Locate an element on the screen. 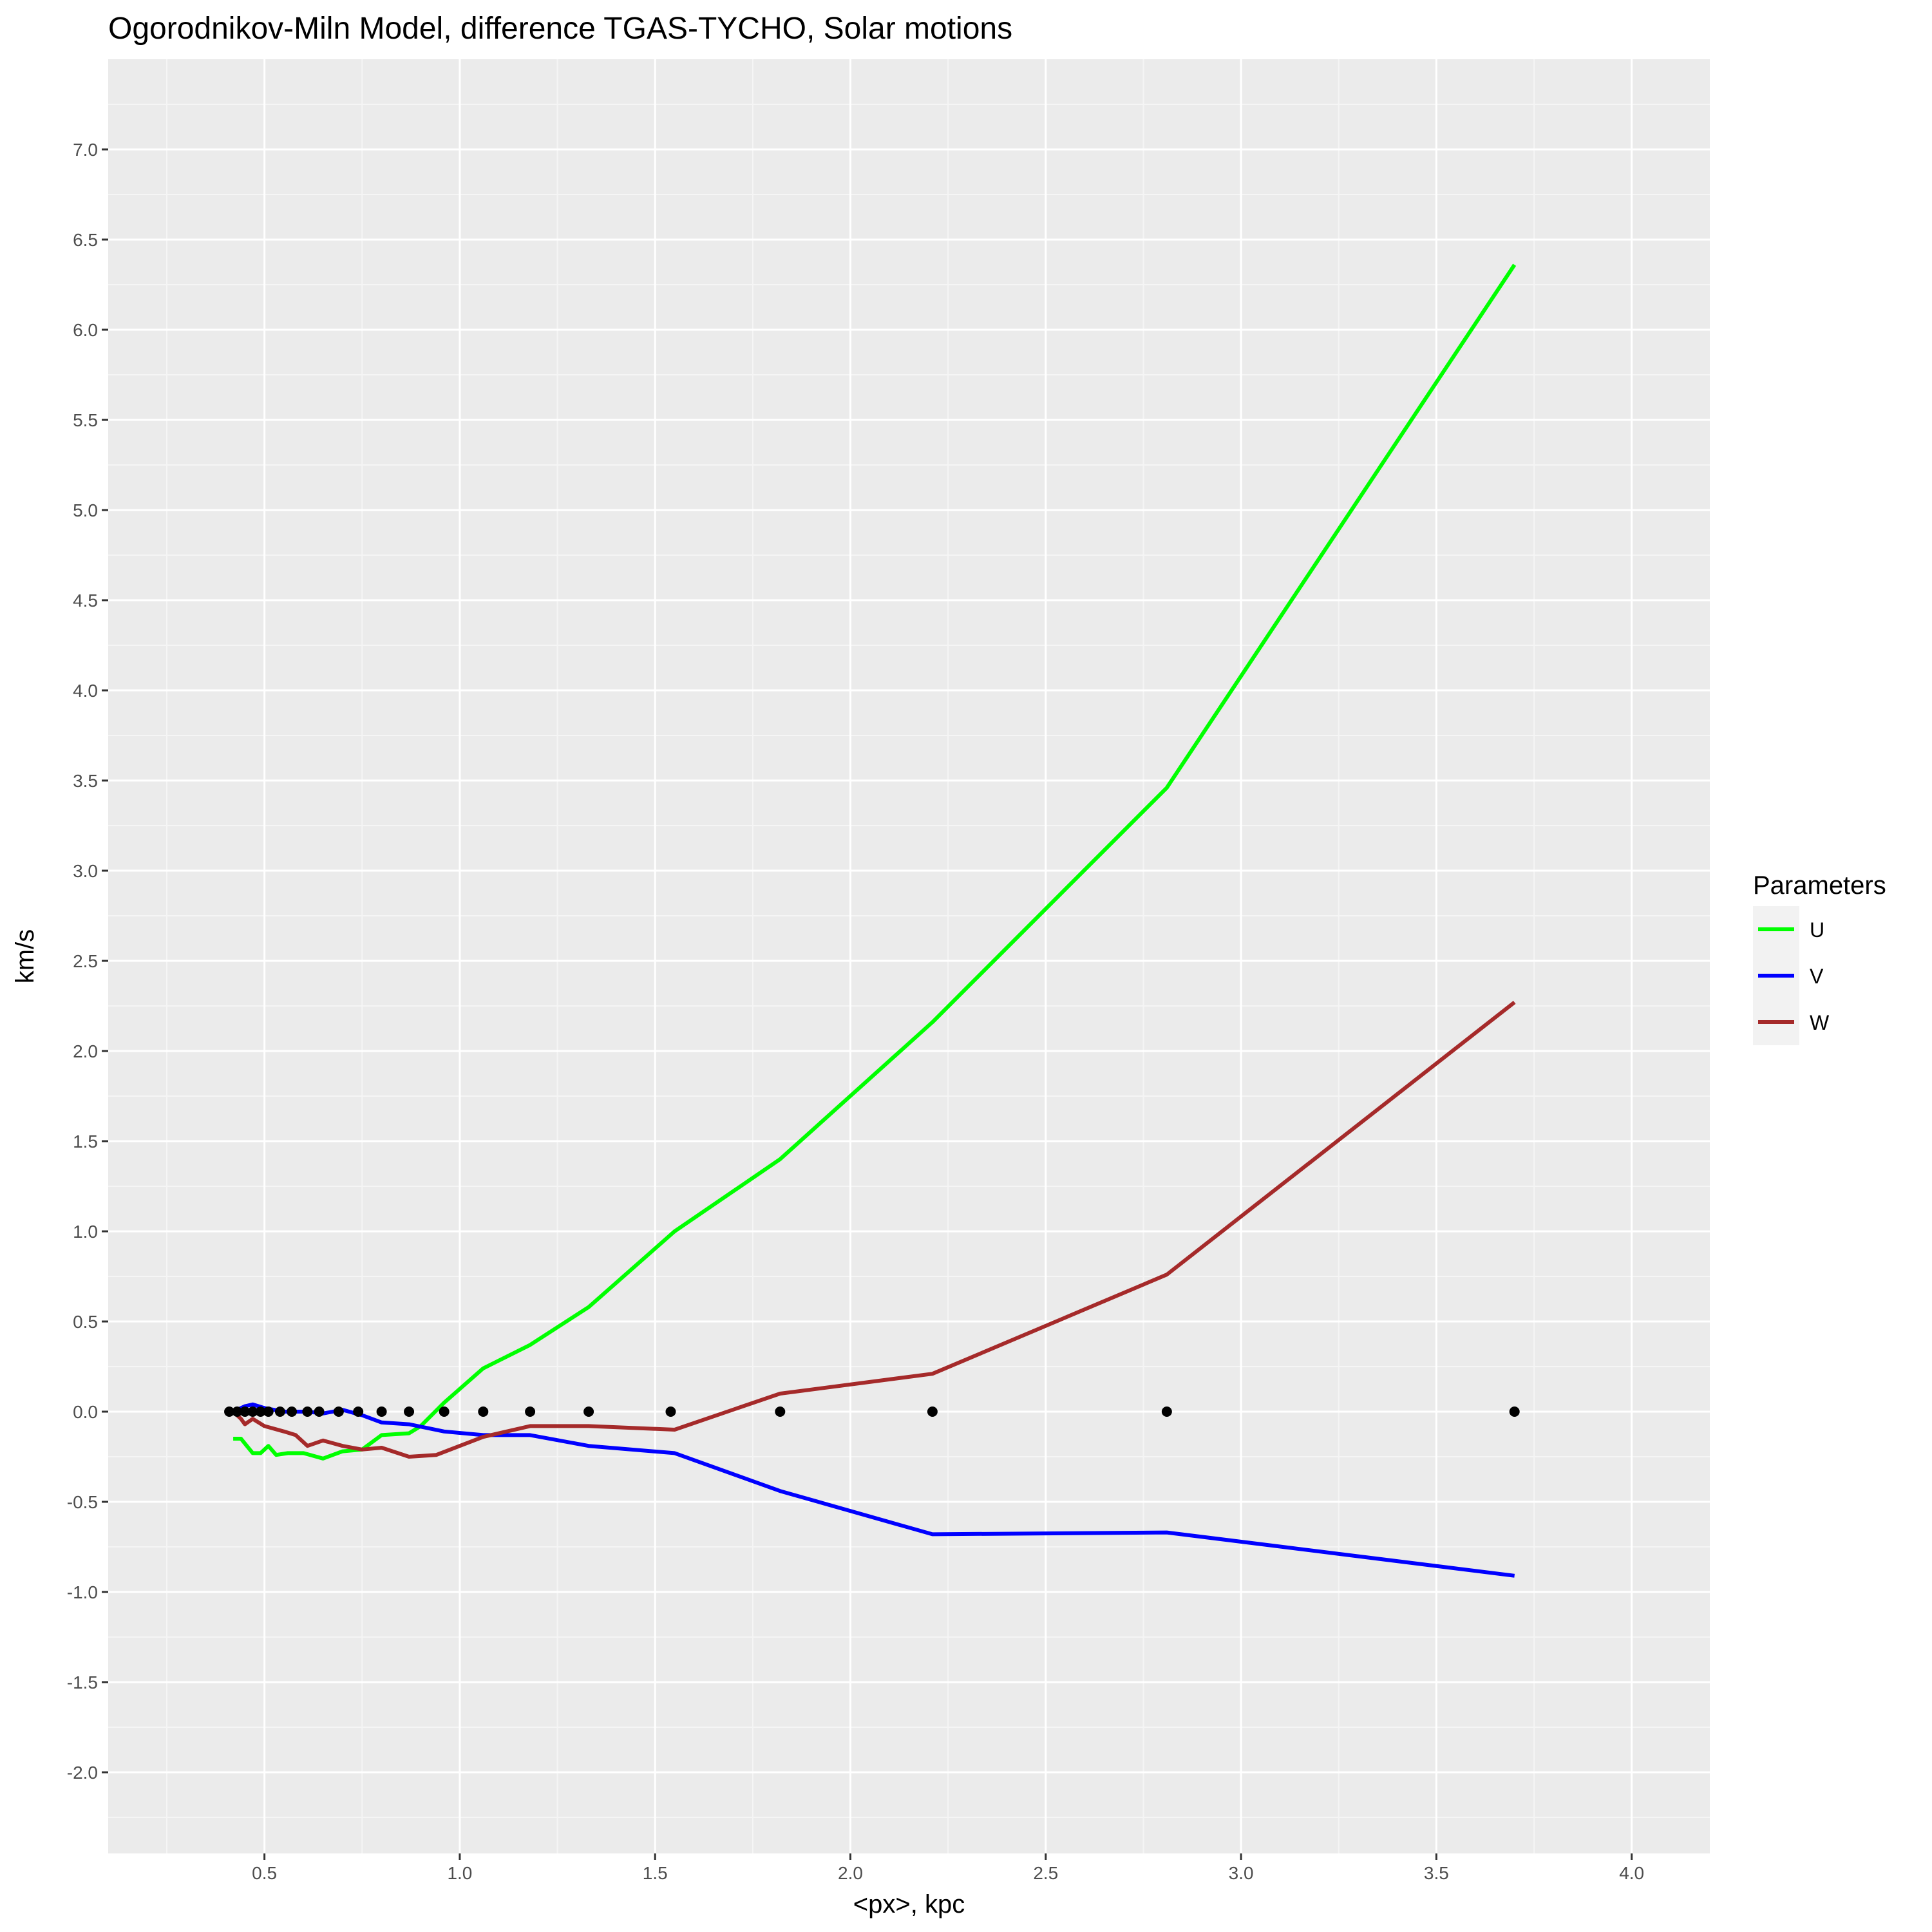 Image resolution: width=1932 pixels, height=1932 pixels. y-tick-label: 2.5 is located at coordinates (85, 961).